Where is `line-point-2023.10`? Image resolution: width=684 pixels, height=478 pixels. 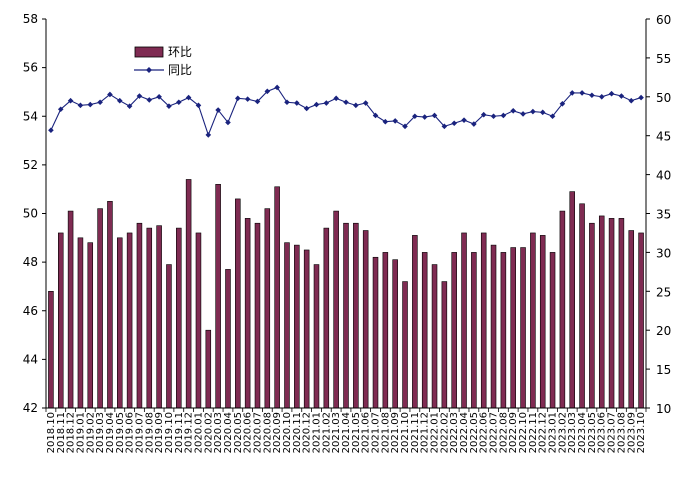 line-point-2023.10 is located at coordinates (641, 97).